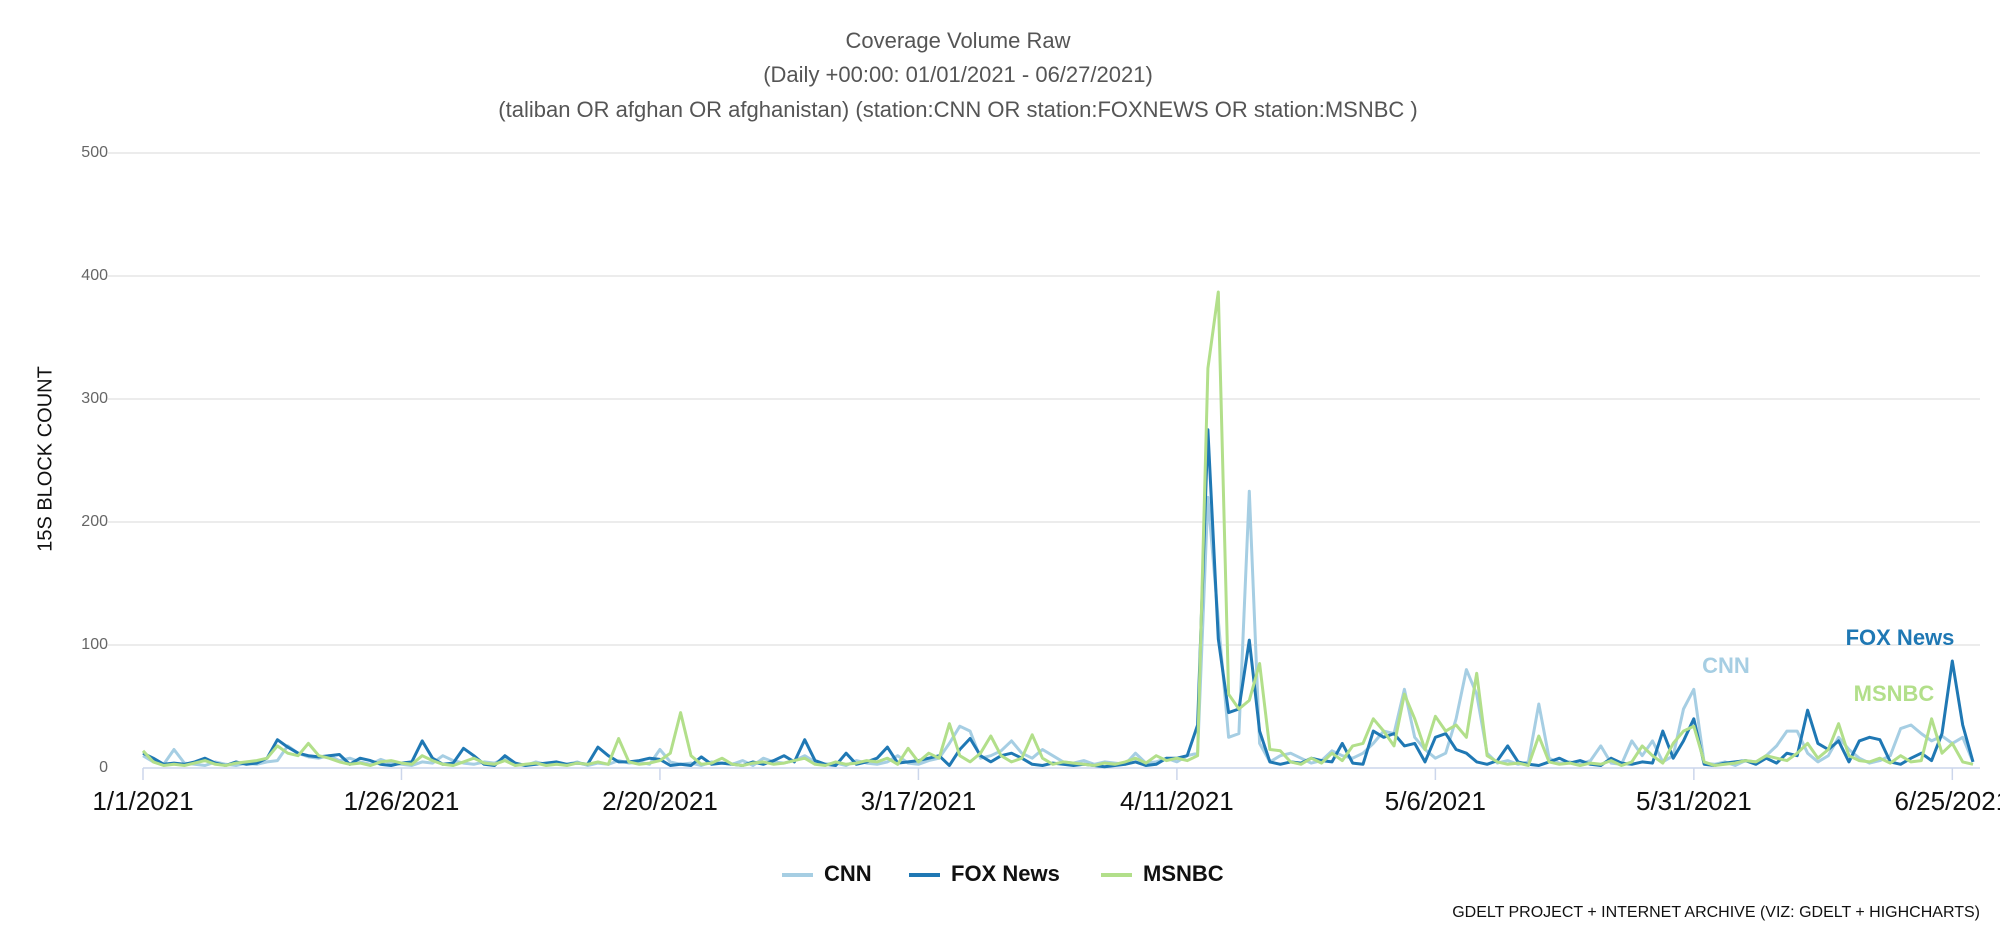 The width and height of the screenshot is (2000, 930). What do you see at coordinates (45, 459) in the screenshot?
I see `y-axis-title: 15S BLOCK COUNT` at bounding box center [45, 459].